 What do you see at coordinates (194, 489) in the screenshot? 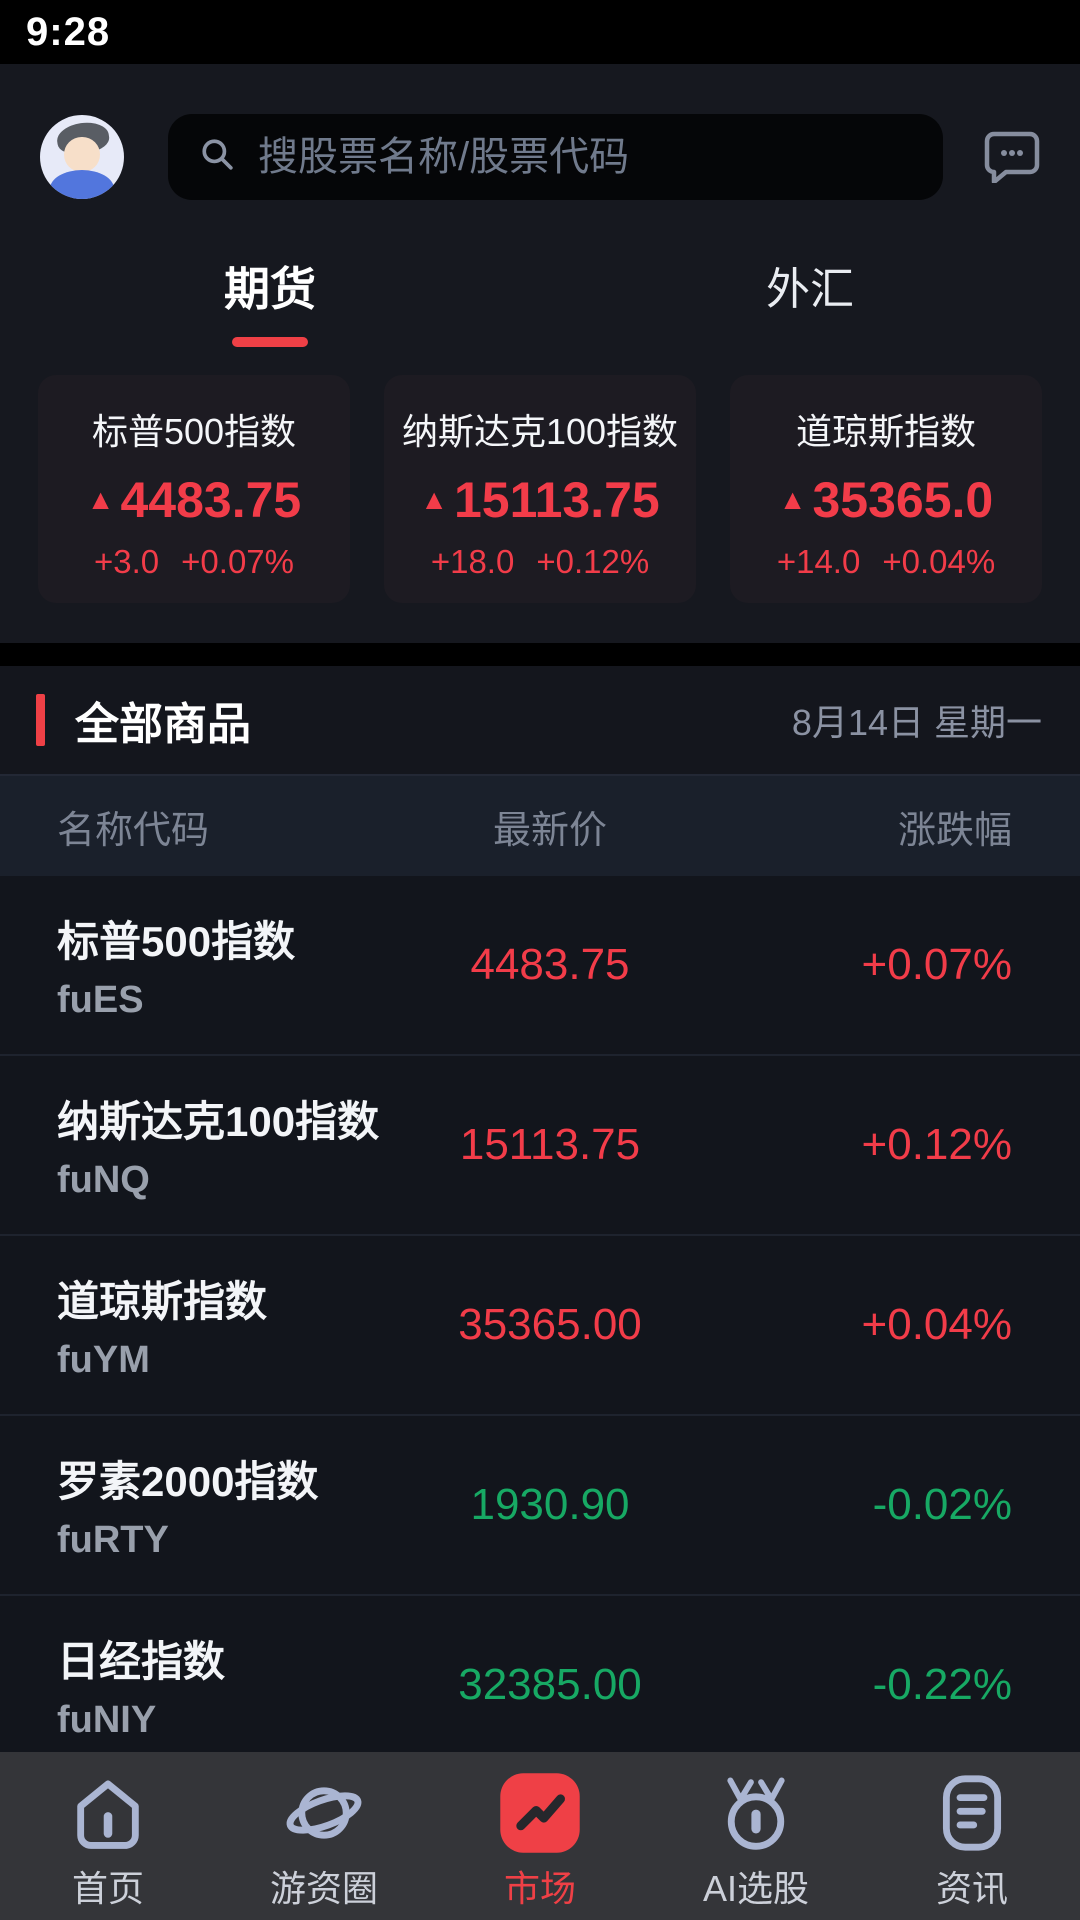
I see `index-card-sp500: 标普500指数 ▲ 4483.75 +3.0 +0.07%` at bounding box center [194, 489].